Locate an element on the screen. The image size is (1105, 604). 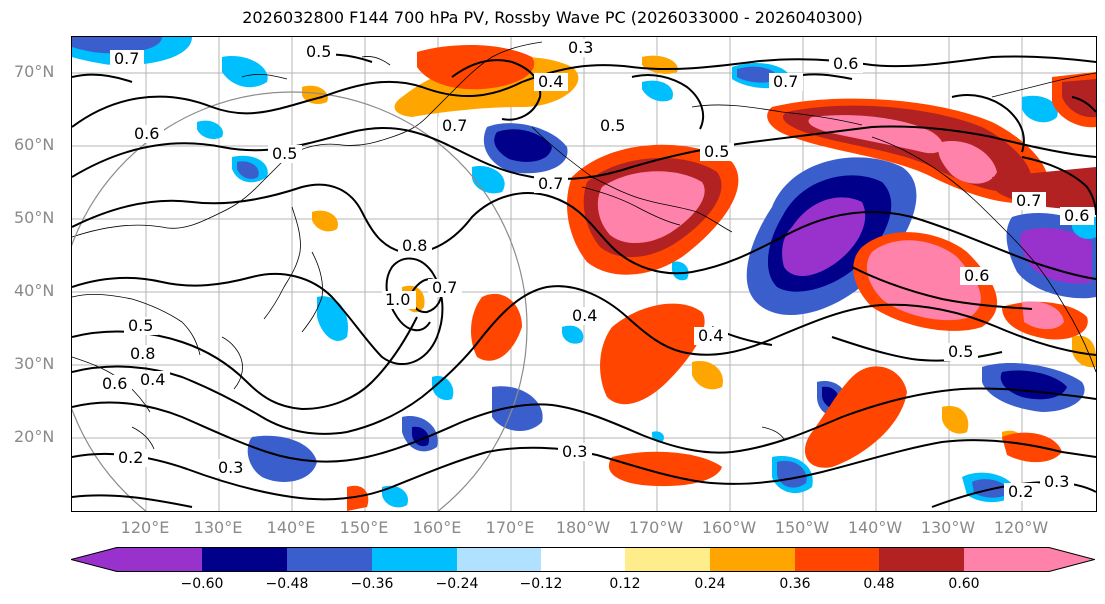
lat-label-50n: 50°N is located at coordinates (34, 217).